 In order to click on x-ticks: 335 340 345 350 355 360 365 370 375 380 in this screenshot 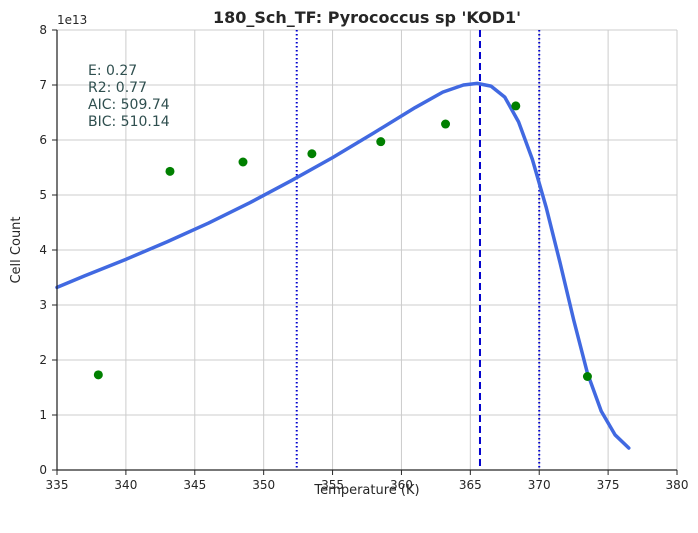, I will do `click(367, 481)`.